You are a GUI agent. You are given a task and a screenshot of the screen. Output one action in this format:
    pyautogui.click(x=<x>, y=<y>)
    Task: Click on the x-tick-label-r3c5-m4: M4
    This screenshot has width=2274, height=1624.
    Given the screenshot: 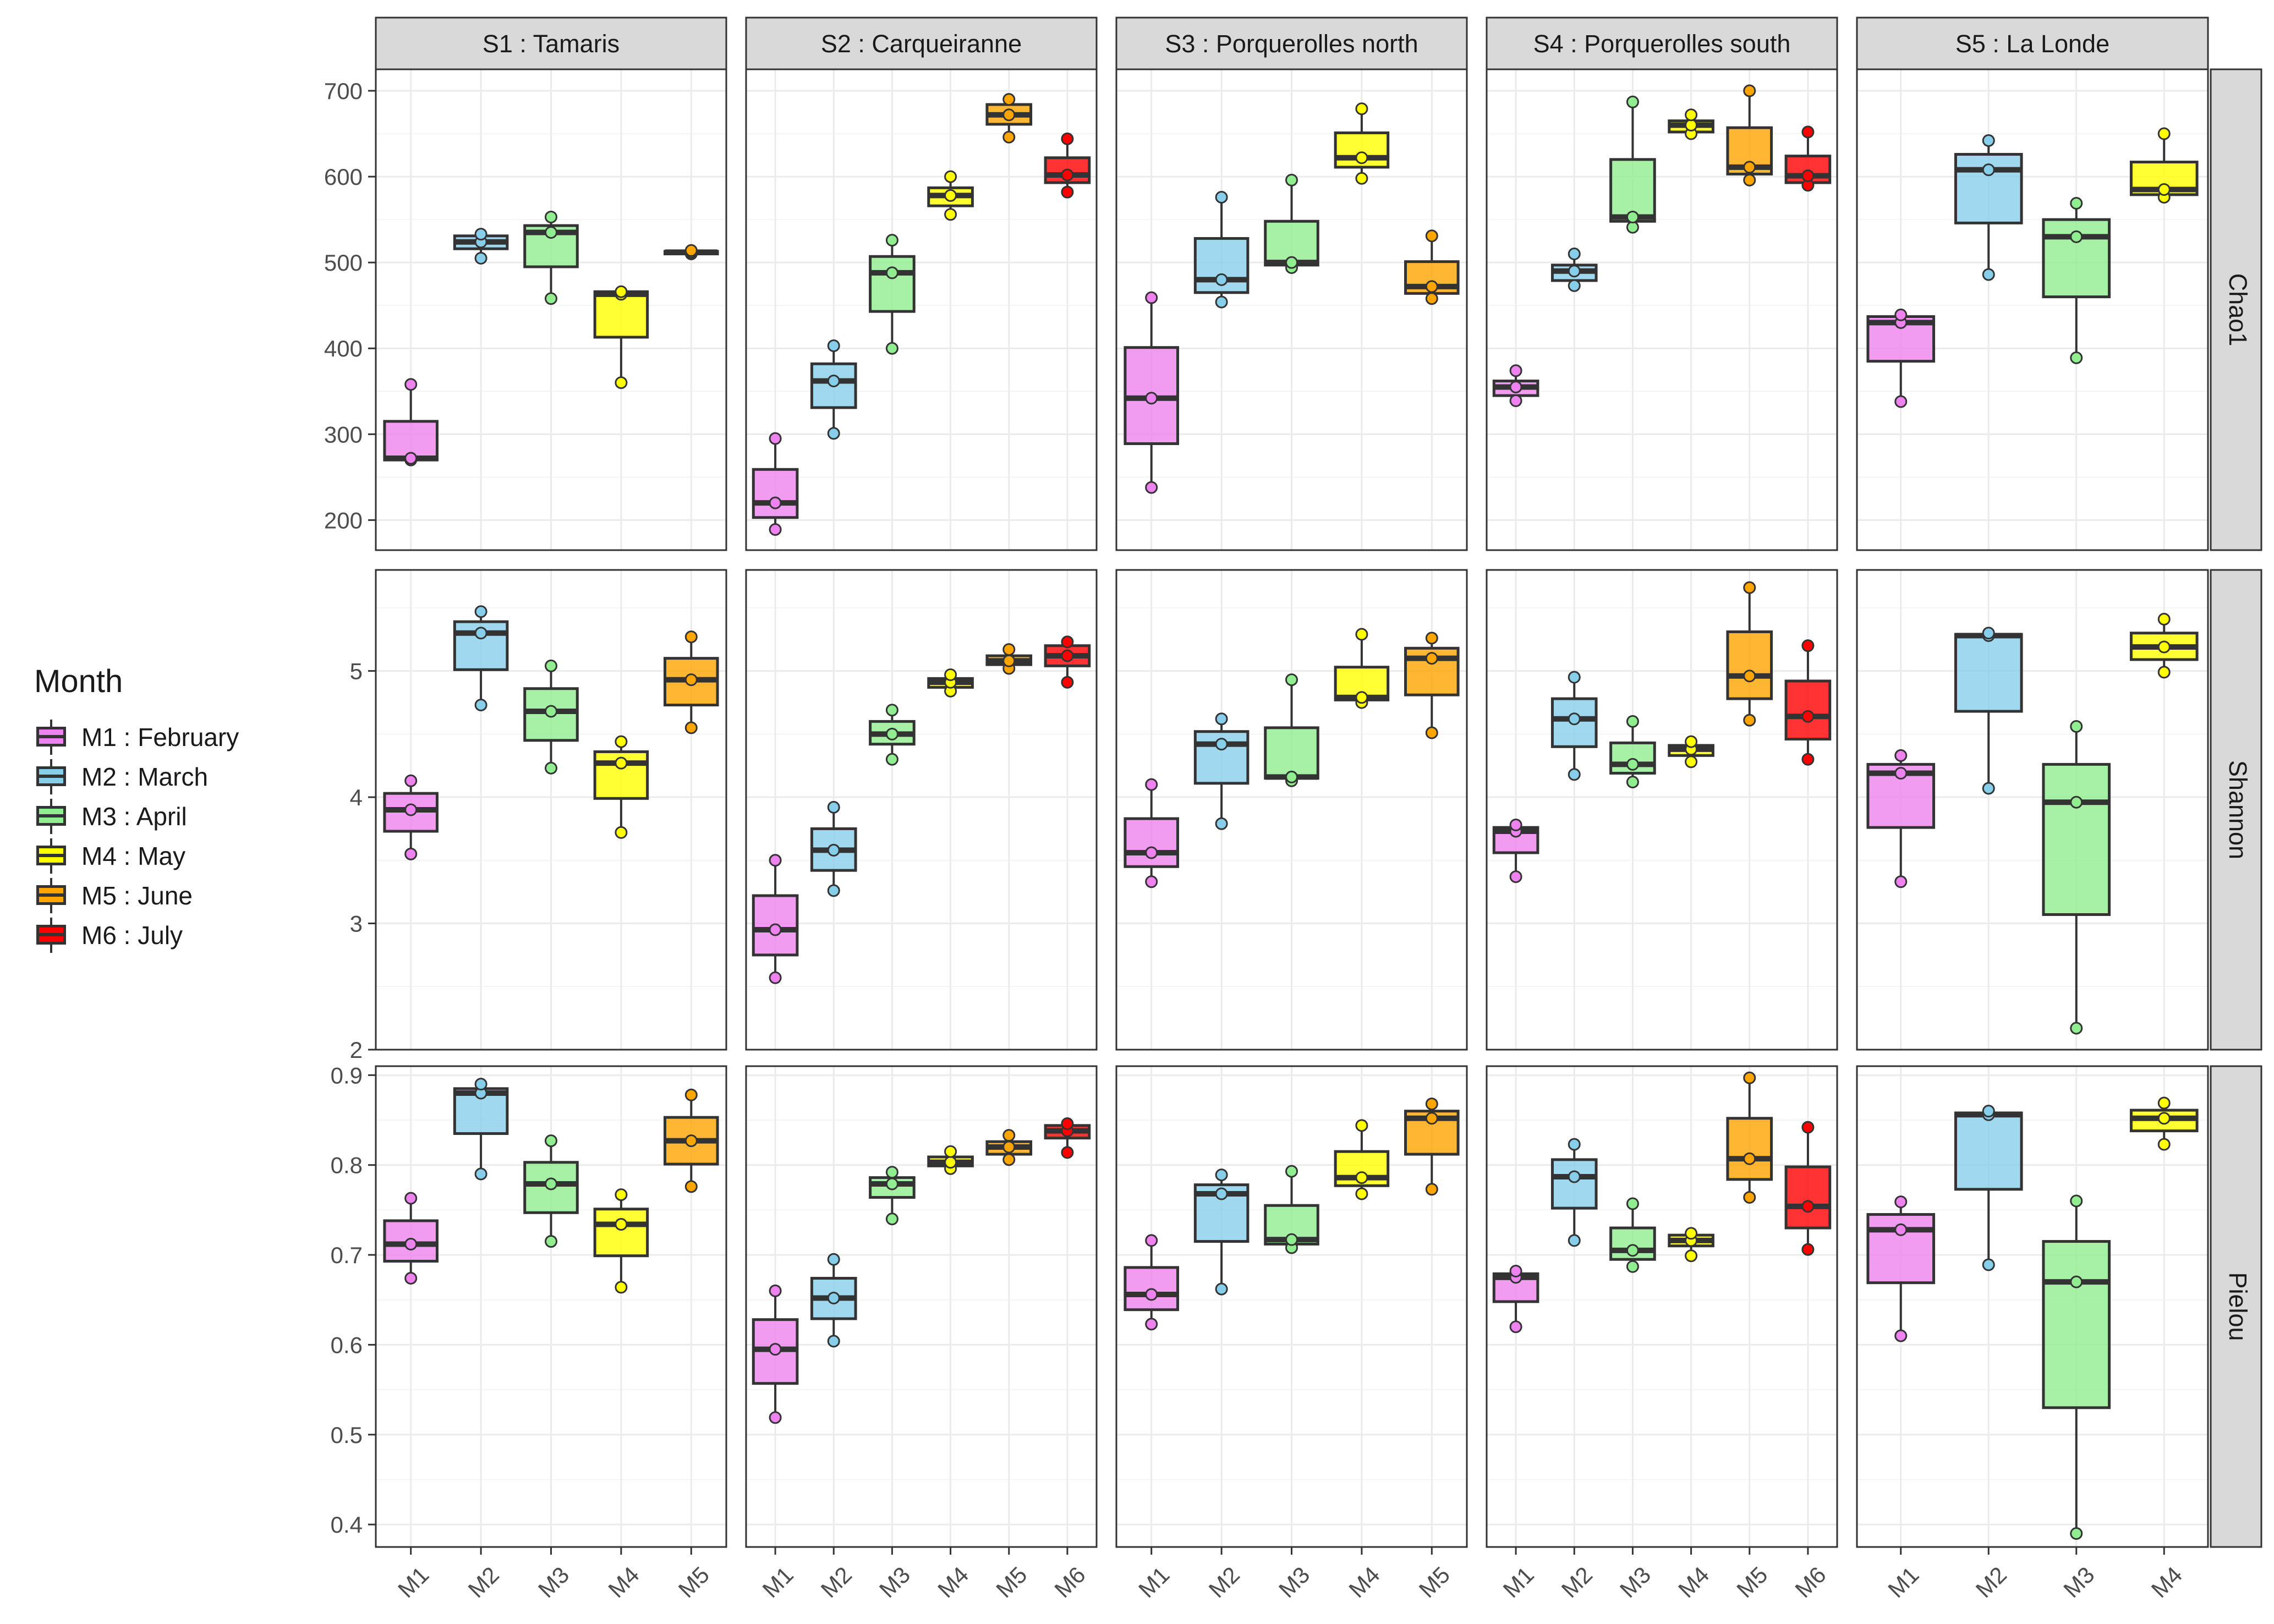 What is the action you would take?
    pyautogui.click(x=2167, y=1582)
    